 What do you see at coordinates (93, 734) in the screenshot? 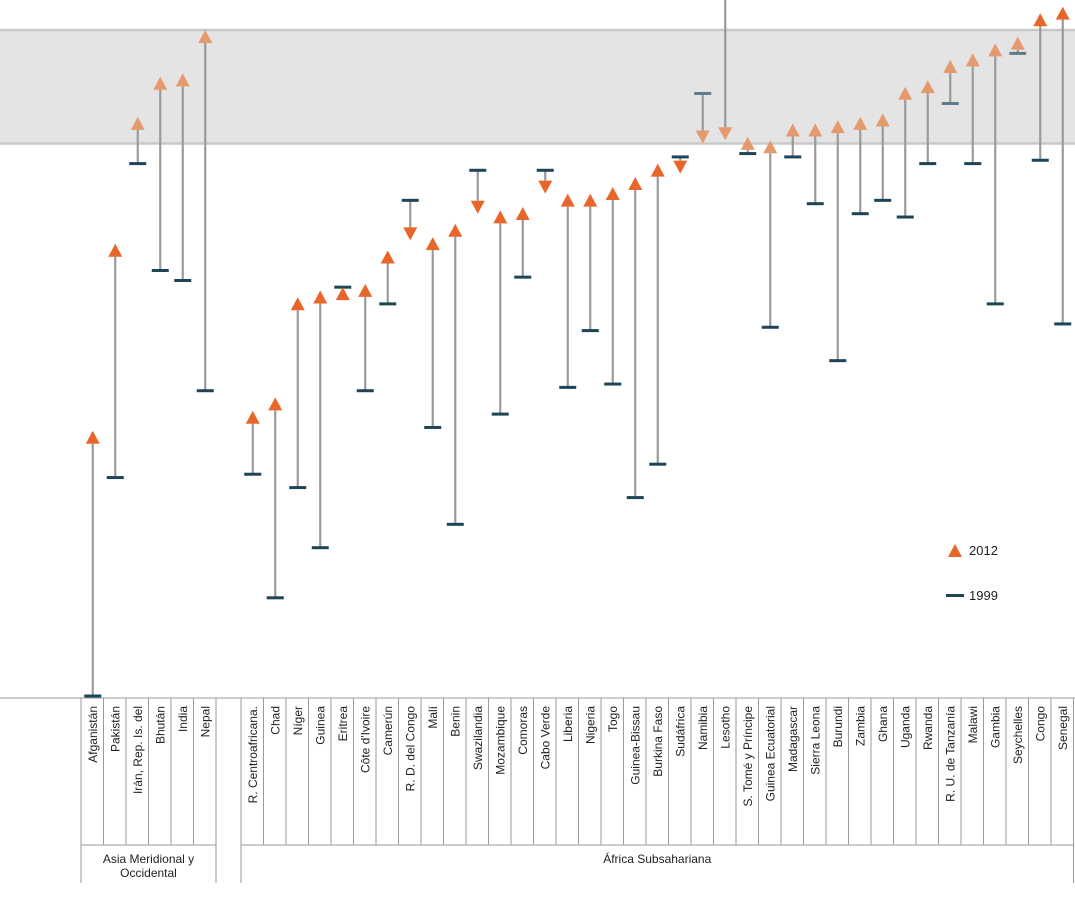
I see `tick-label-afganistan: Afganistán` at bounding box center [93, 734].